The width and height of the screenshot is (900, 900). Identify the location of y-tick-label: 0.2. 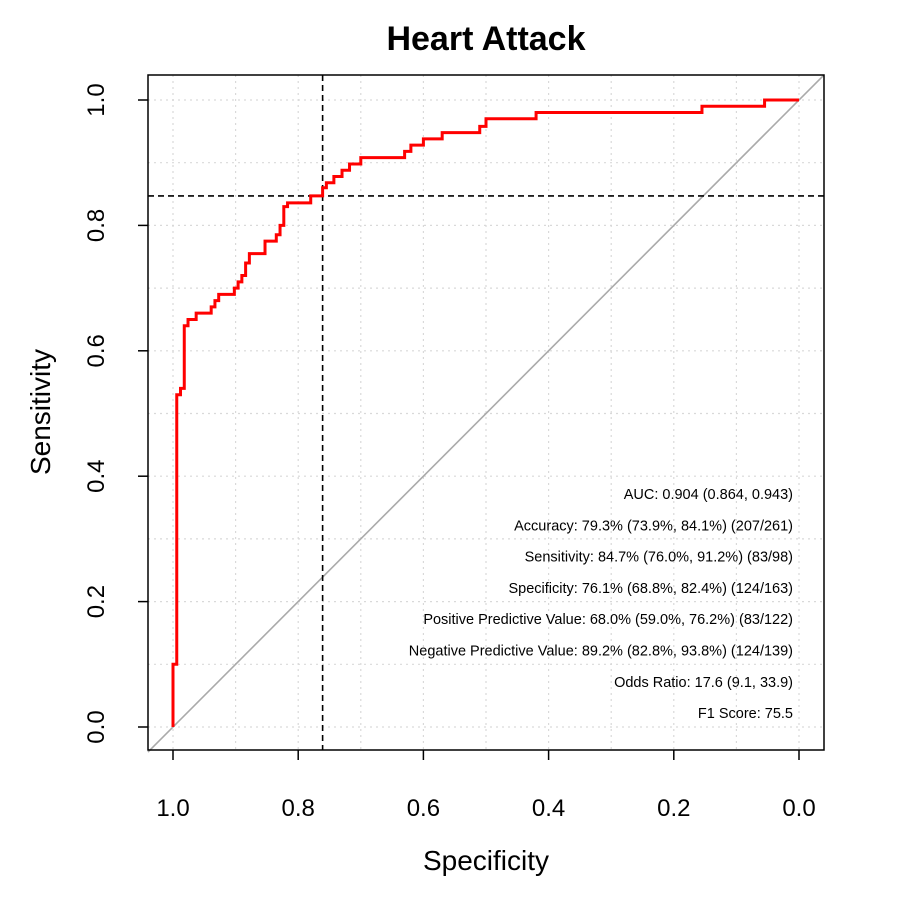
(96, 601).